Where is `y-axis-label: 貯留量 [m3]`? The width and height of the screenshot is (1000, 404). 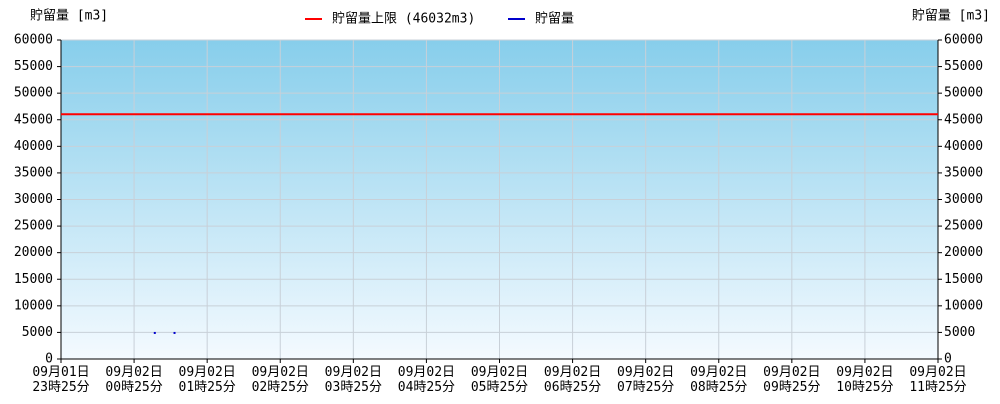
y-axis-label: 貯留量 [m3] is located at coordinates (69, 16).